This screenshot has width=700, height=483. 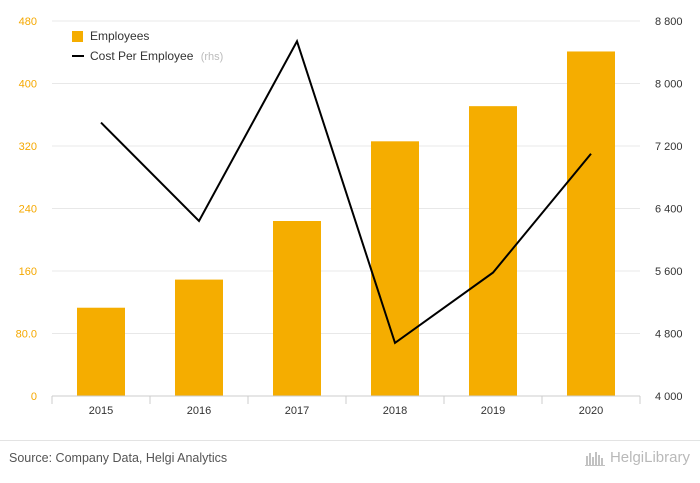 I want to click on y-right-tick-label: 8 000, so click(x=669, y=85).